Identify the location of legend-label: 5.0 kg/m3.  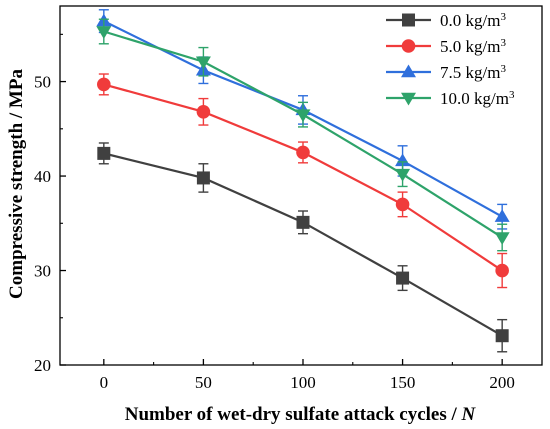
(473, 46).